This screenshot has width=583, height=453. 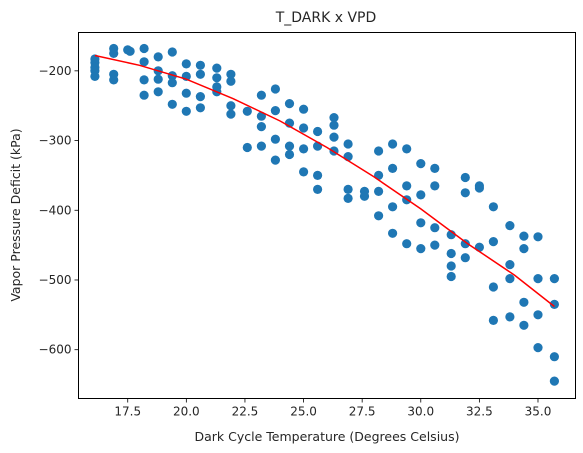 I want to click on x-tick-label: 35.0, so click(x=538, y=412).